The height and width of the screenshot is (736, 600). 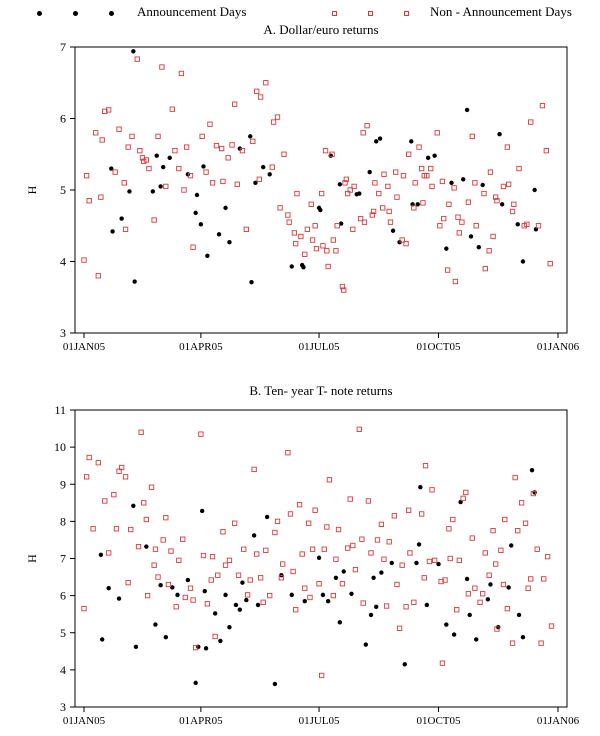 I want to click on y-tick-label: 10, so click(x=60, y=447).